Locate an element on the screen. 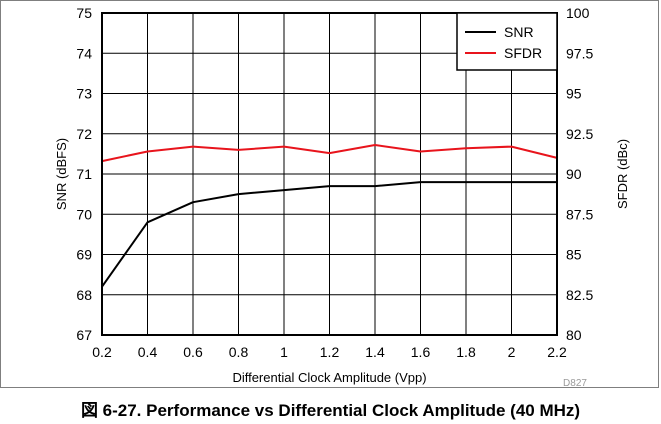 The height and width of the screenshot is (424, 661). y2-tick-label: 80 is located at coordinates (574, 335).